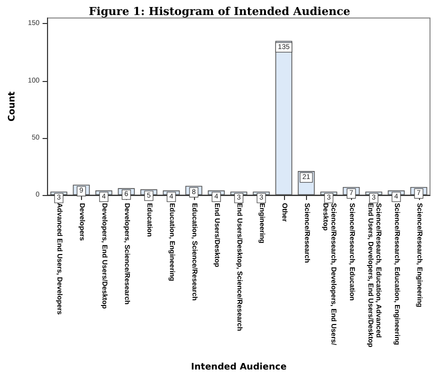  I want to click on x-axis-title: Intended Audience, so click(239, 367).